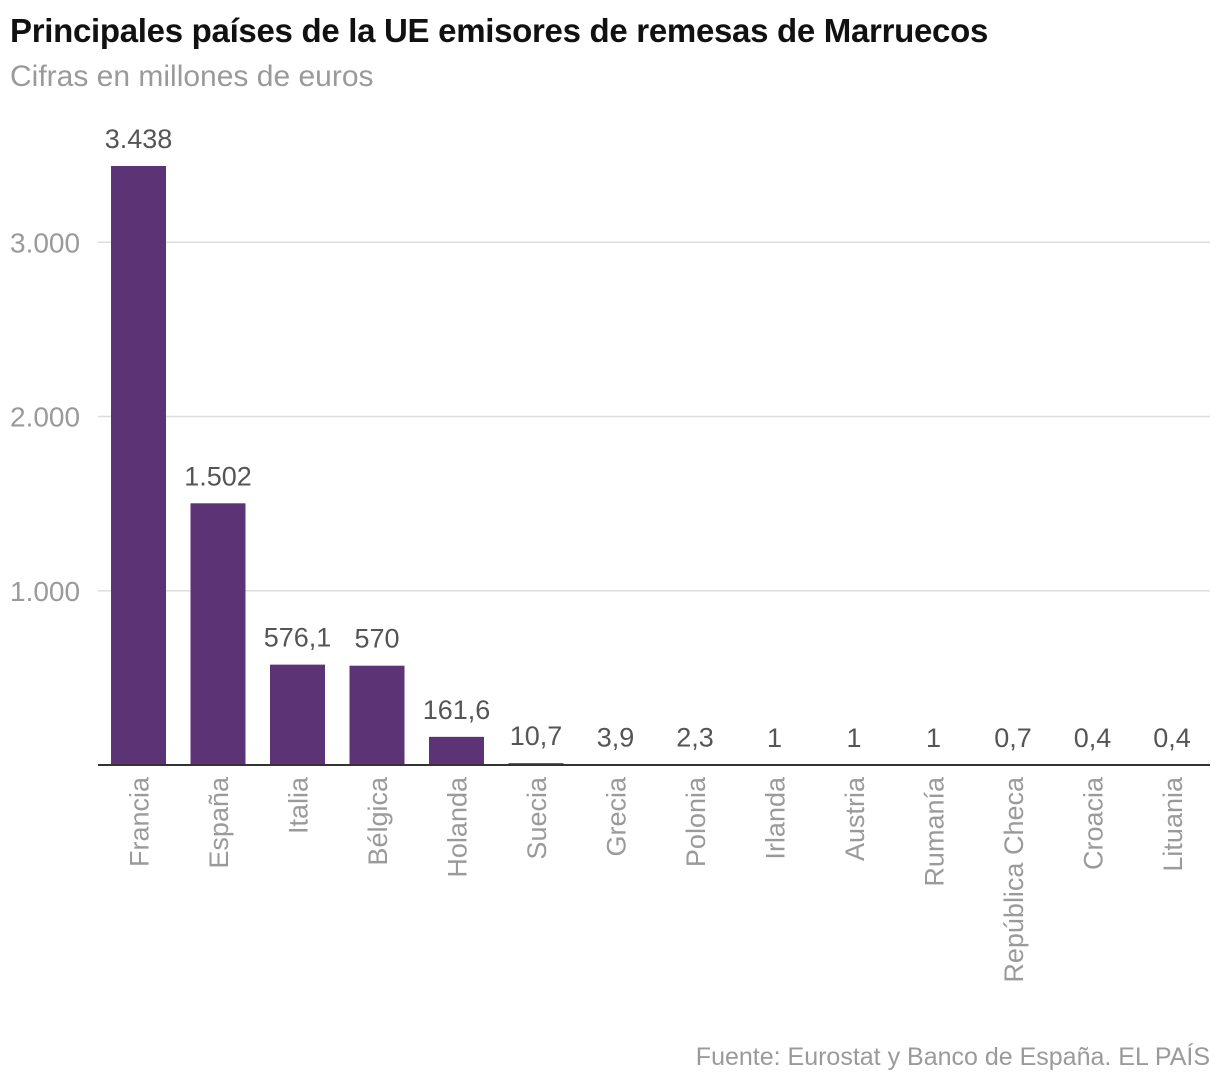 The height and width of the screenshot is (1090, 1220). What do you see at coordinates (378, 821) in the screenshot?
I see `x-tick-label: Bélgica` at bounding box center [378, 821].